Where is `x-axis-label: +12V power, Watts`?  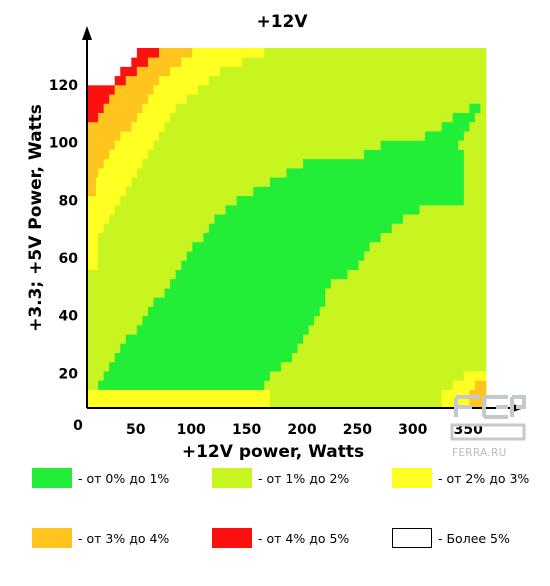
x-axis-label: +12V power, Watts is located at coordinates (273, 451).